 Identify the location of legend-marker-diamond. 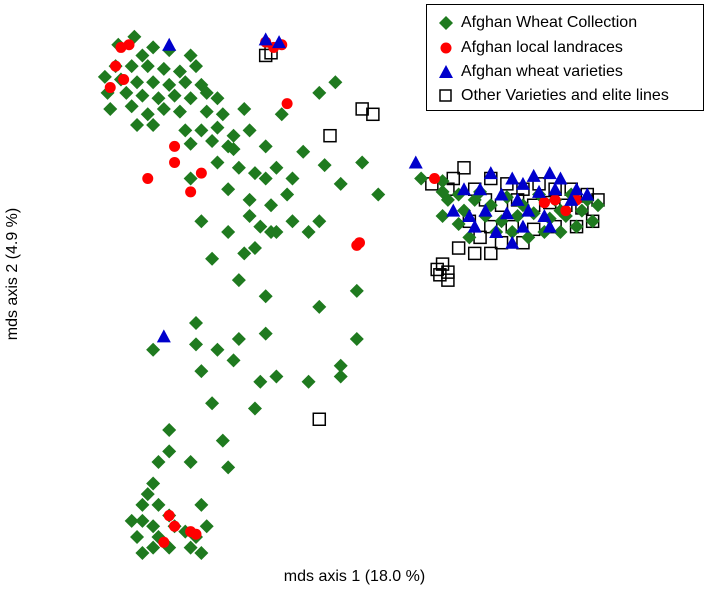
(446, 23).